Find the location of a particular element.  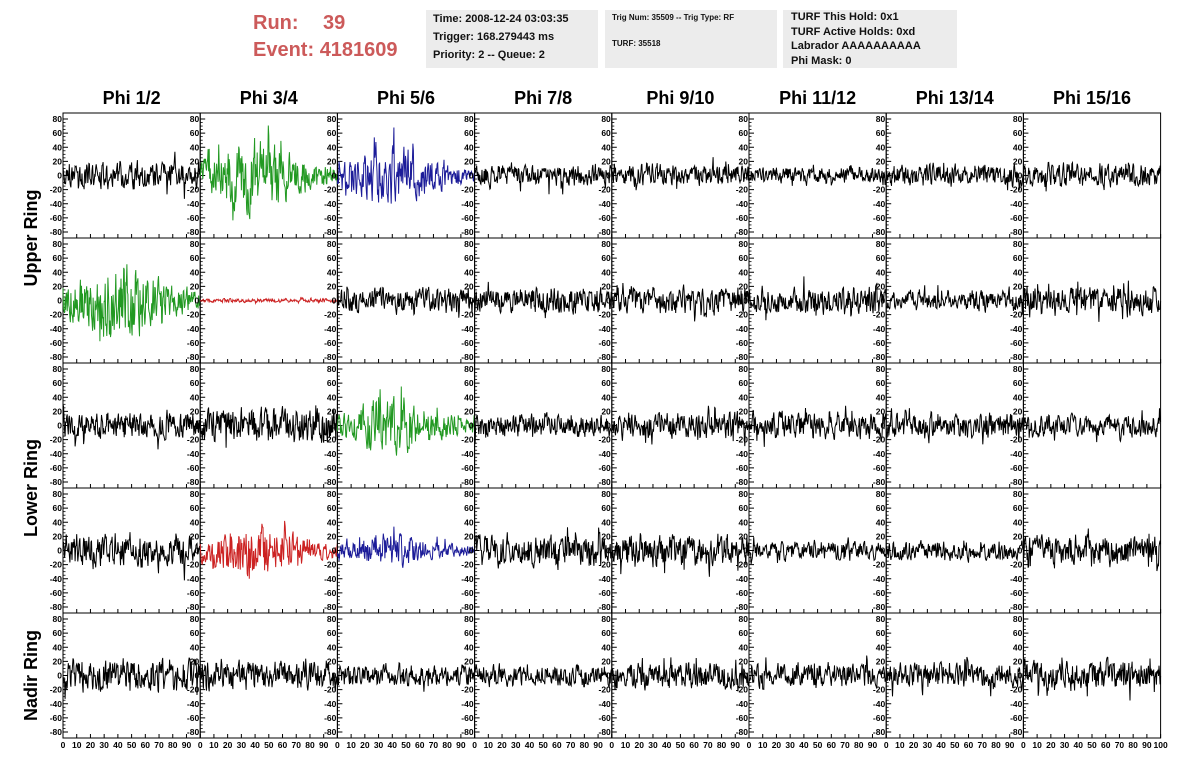

x-tick-label: 90 is located at coordinates (736, 745).